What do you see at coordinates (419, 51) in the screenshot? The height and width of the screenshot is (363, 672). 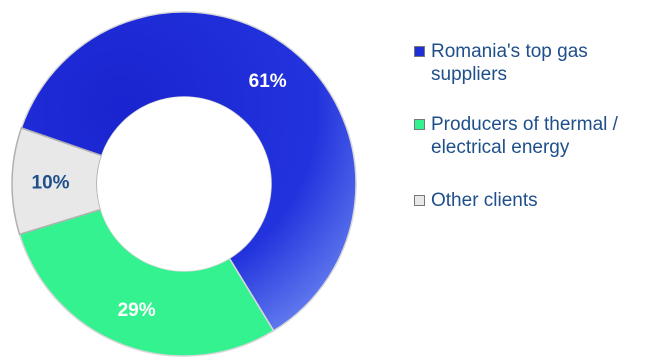 I see `legend-swatch-top-gas-suppliers` at bounding box center [419, 51].